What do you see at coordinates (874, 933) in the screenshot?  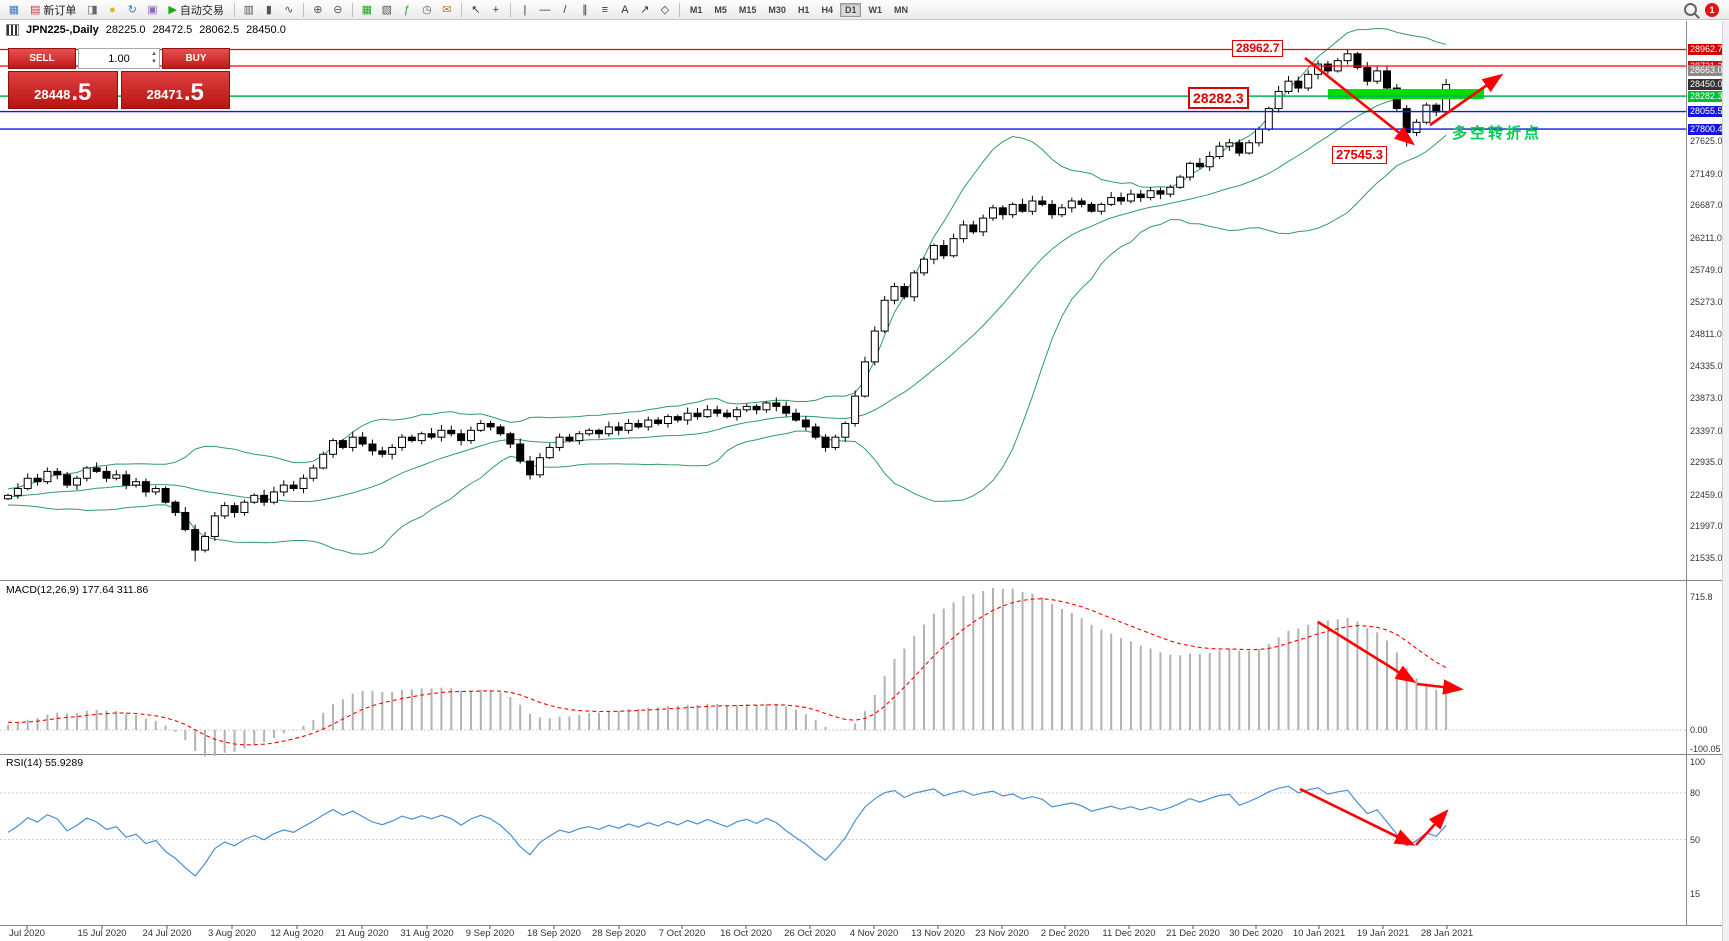 I see `date-label: 4 Nov 2020` at bounding box center [874, 933].